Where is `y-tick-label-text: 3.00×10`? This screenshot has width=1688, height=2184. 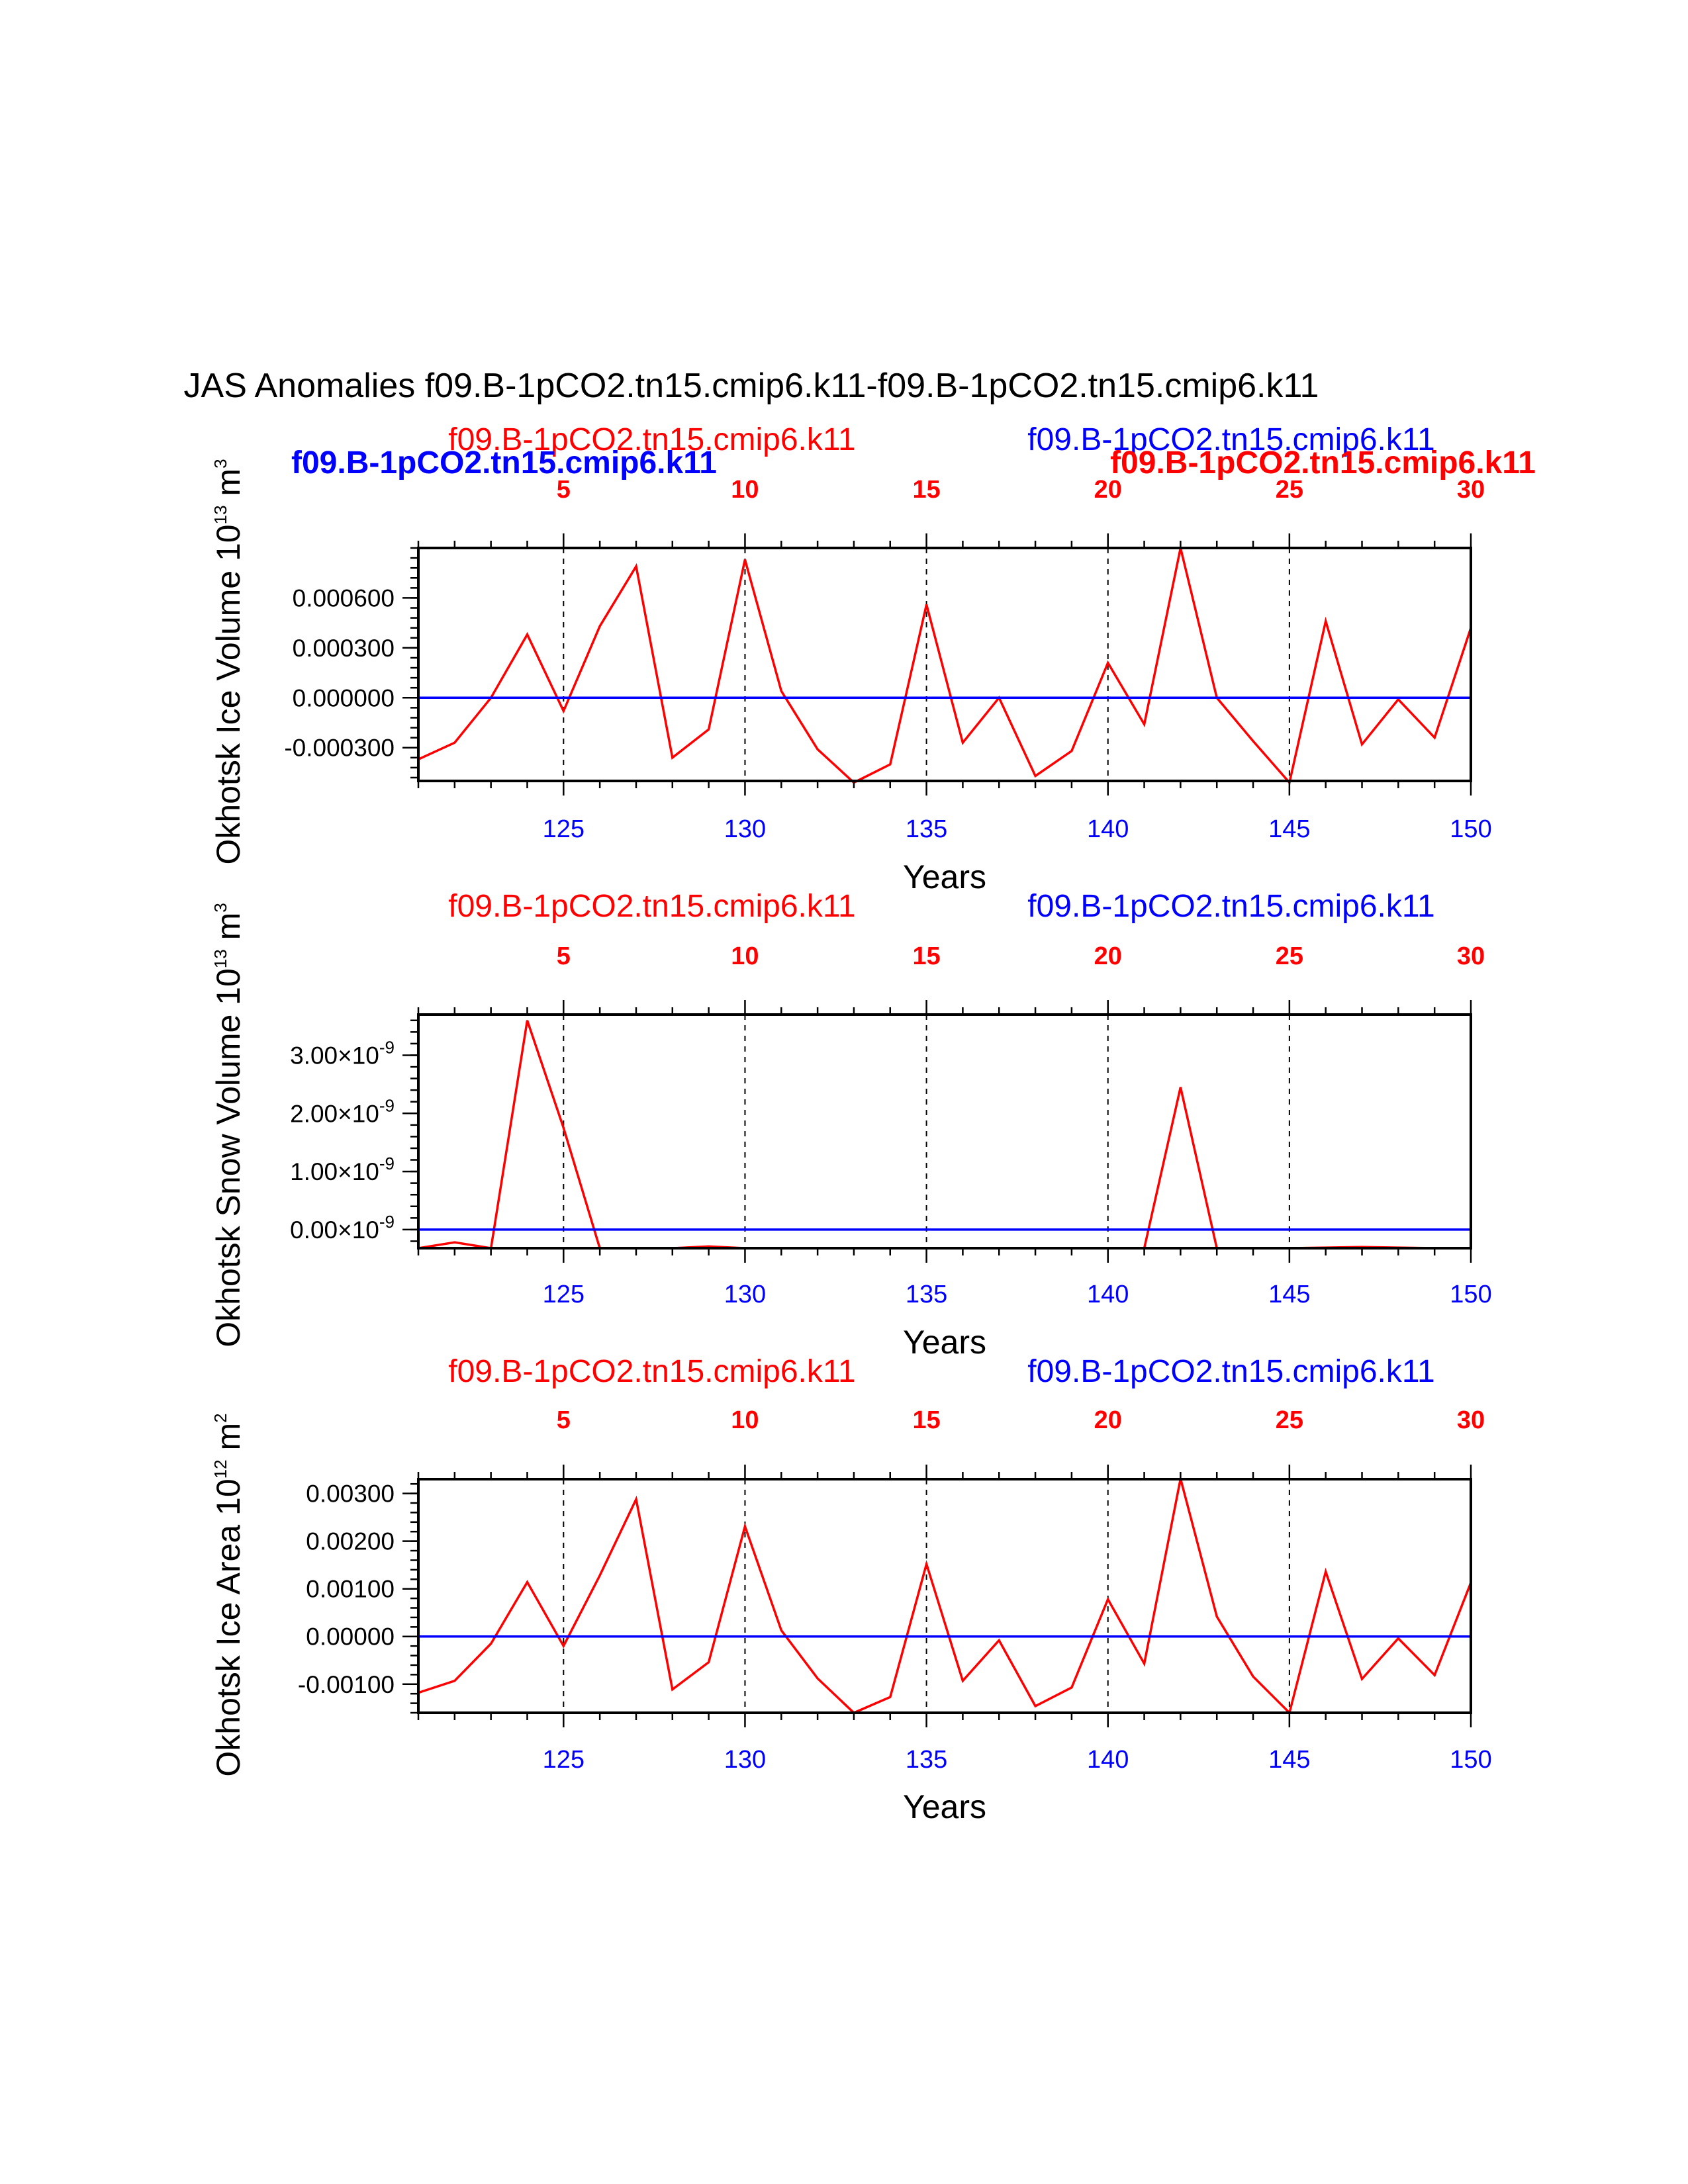
y-tick-label-text: 3.00×10 is located at coordinates (334, 1055).